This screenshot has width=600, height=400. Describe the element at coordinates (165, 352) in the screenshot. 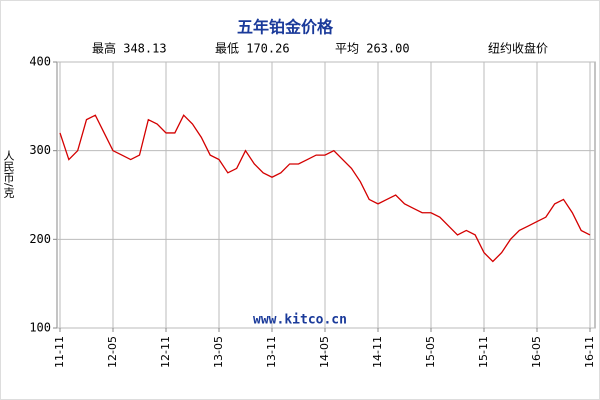

I see `x-tick-label: 12-11` at that location.